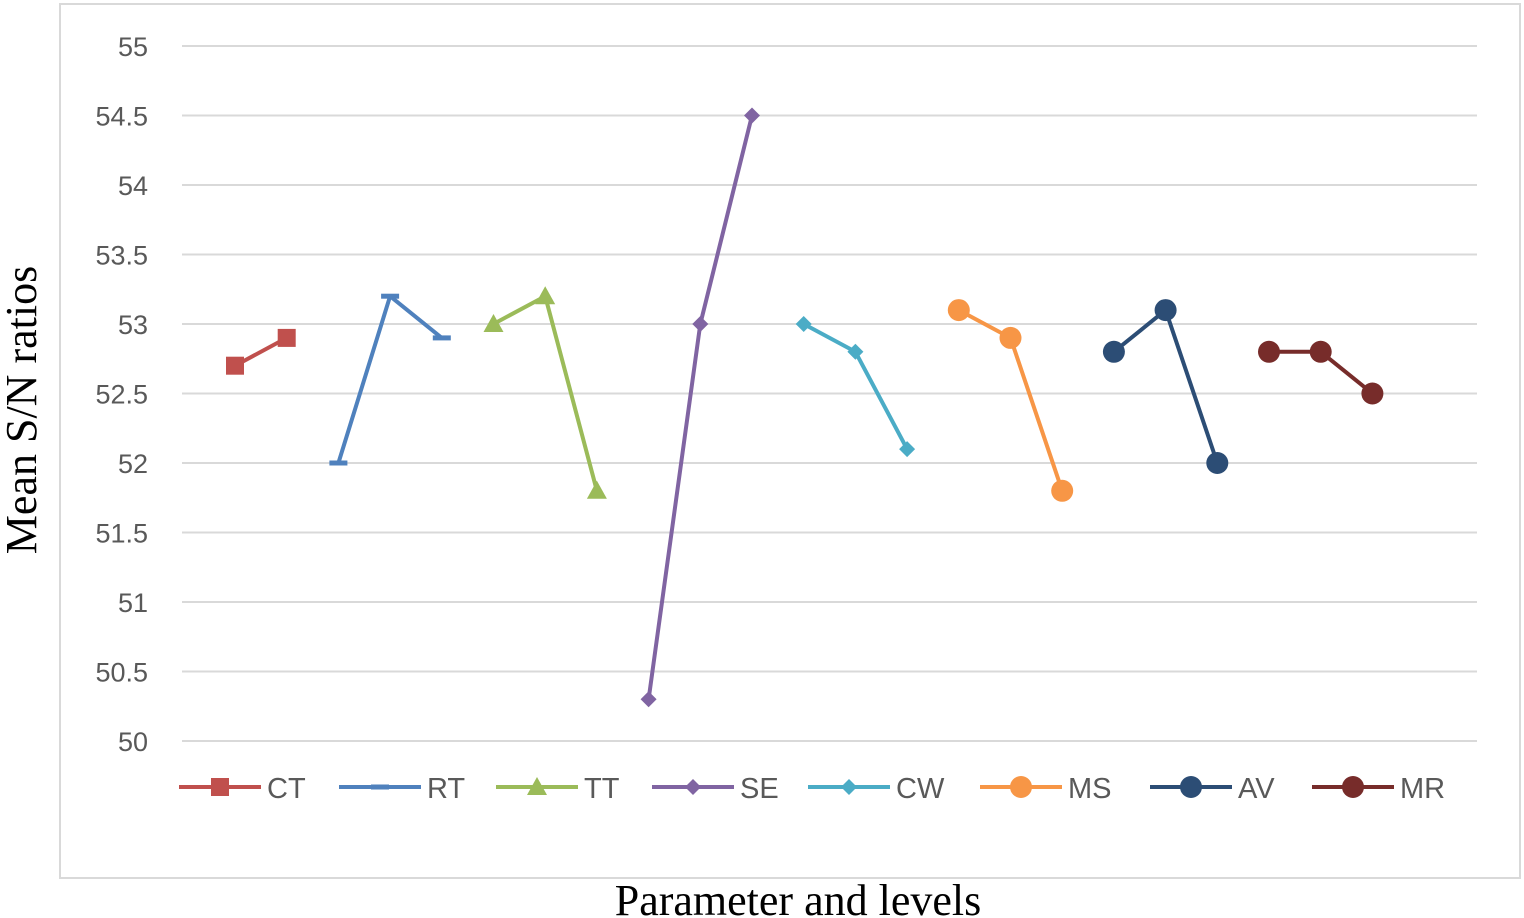 Image resolution: width=1524 pixels, height=918 pixels. I want to click on y-tick-label: 52, so click(133, 464).